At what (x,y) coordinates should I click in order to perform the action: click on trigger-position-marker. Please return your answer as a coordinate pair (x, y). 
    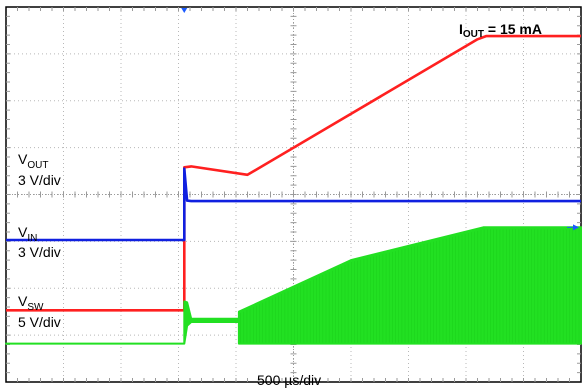
    Looking at the image, I should click on (184, 10).